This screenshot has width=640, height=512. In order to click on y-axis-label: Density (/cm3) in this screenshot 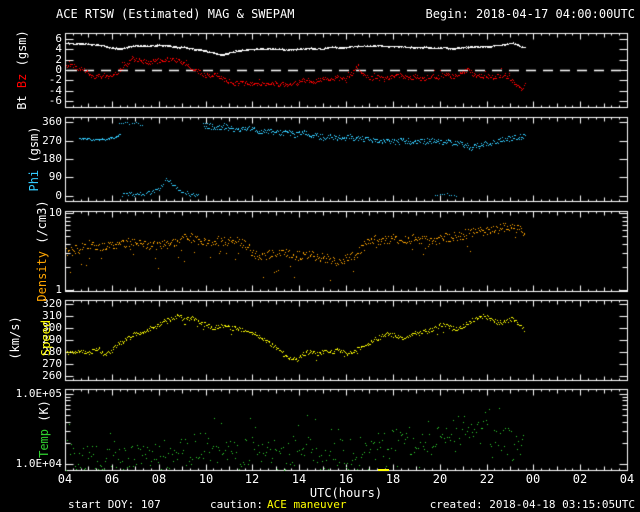, I will do `click(42, 250)`.